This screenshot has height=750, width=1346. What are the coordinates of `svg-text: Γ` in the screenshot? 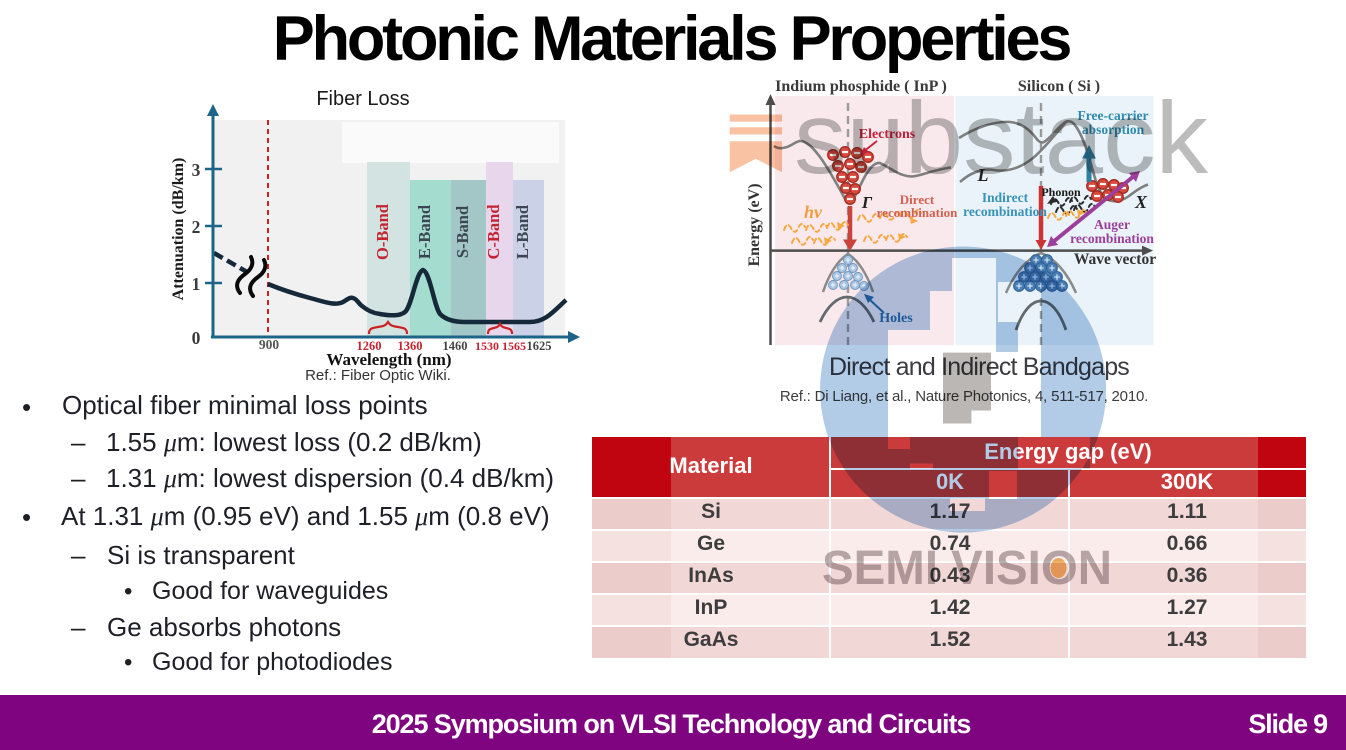 It's located at (867, 202).